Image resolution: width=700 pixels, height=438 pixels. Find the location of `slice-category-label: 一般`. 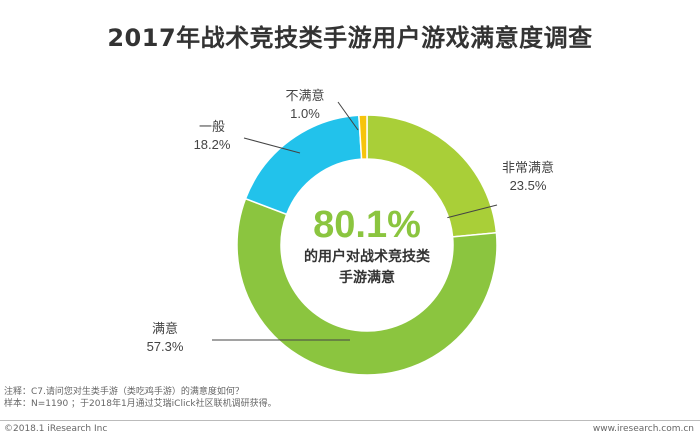

slice-category-label: 一般 is located at coordinates (212, 127).